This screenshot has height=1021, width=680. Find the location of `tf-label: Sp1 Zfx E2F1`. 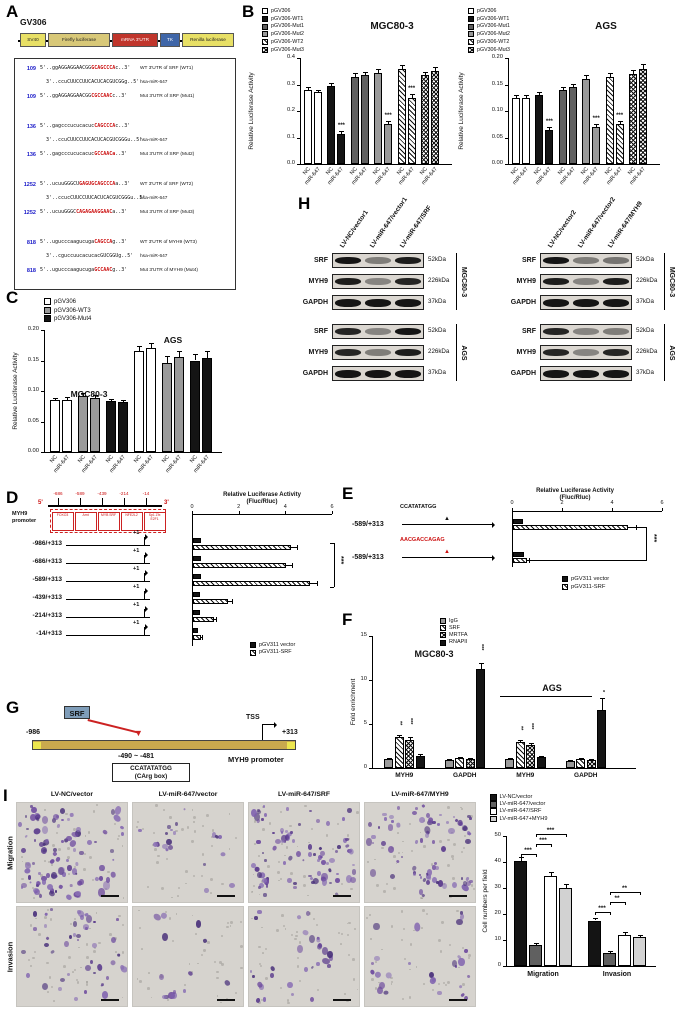

tf-label: Sp1 Zfx E2F1 is located at coordinates (154, 517).